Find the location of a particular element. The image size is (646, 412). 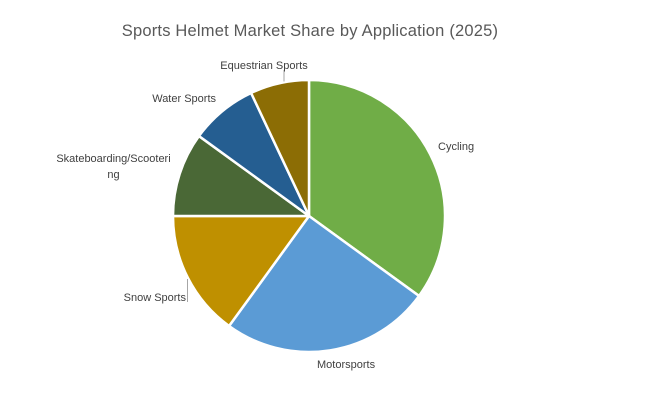

label-skateboarding-scootering: Skateboarding/Scooteri ng is located at coordinates (113, 167).